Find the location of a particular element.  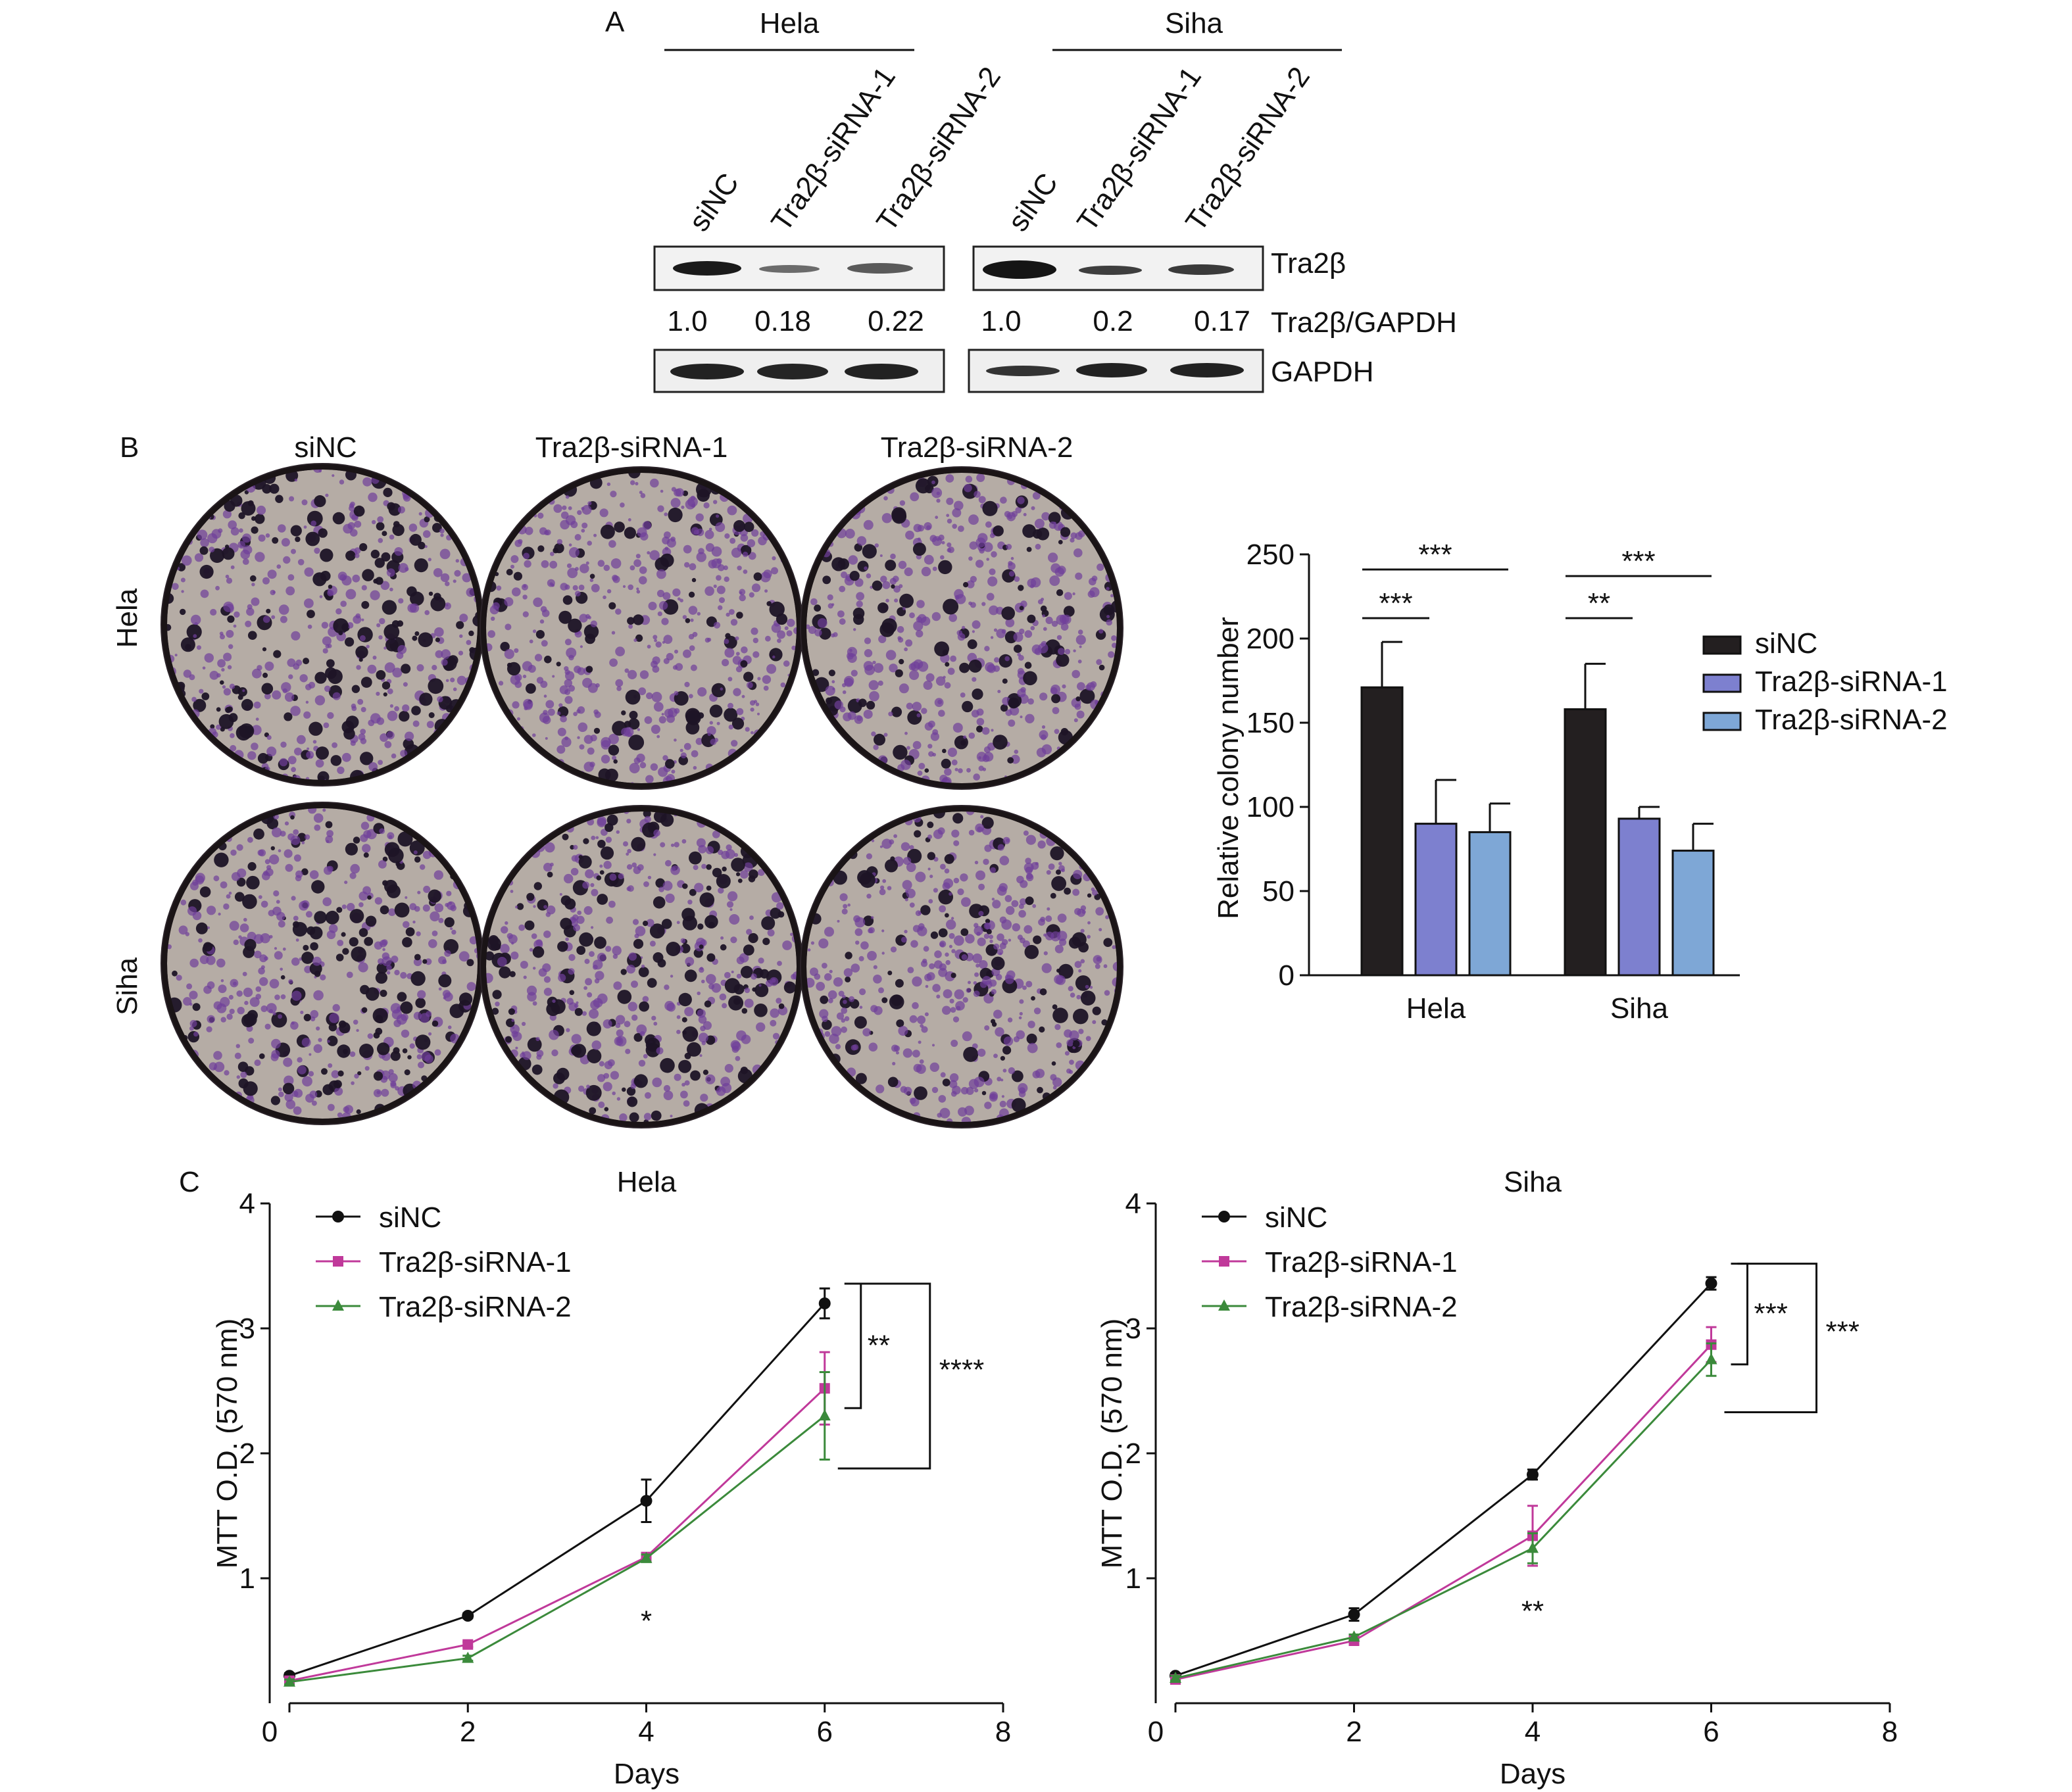

lane-label: siNC is located at coordinates (714, 202).